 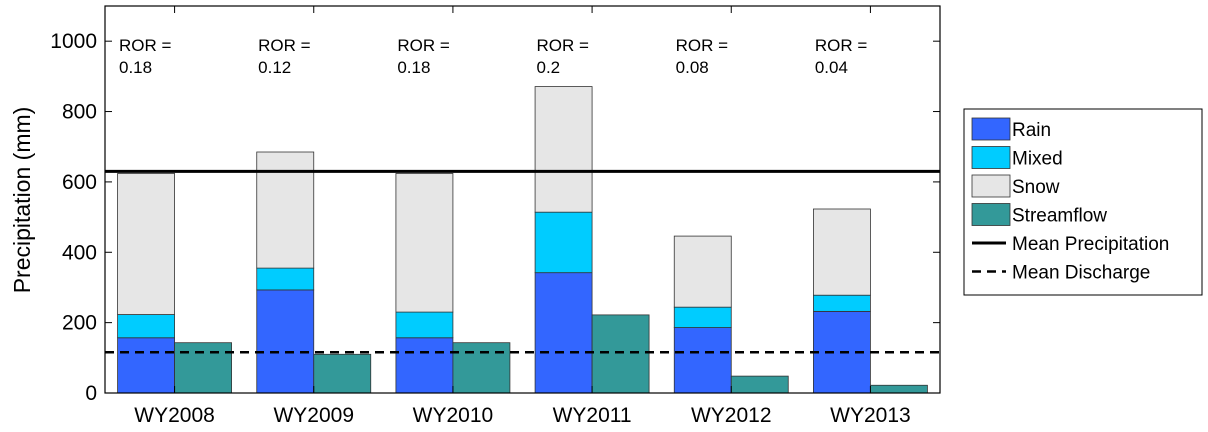 I want to click on x-tick-label-wy2013: WY2013, so click(x=870, y=415).